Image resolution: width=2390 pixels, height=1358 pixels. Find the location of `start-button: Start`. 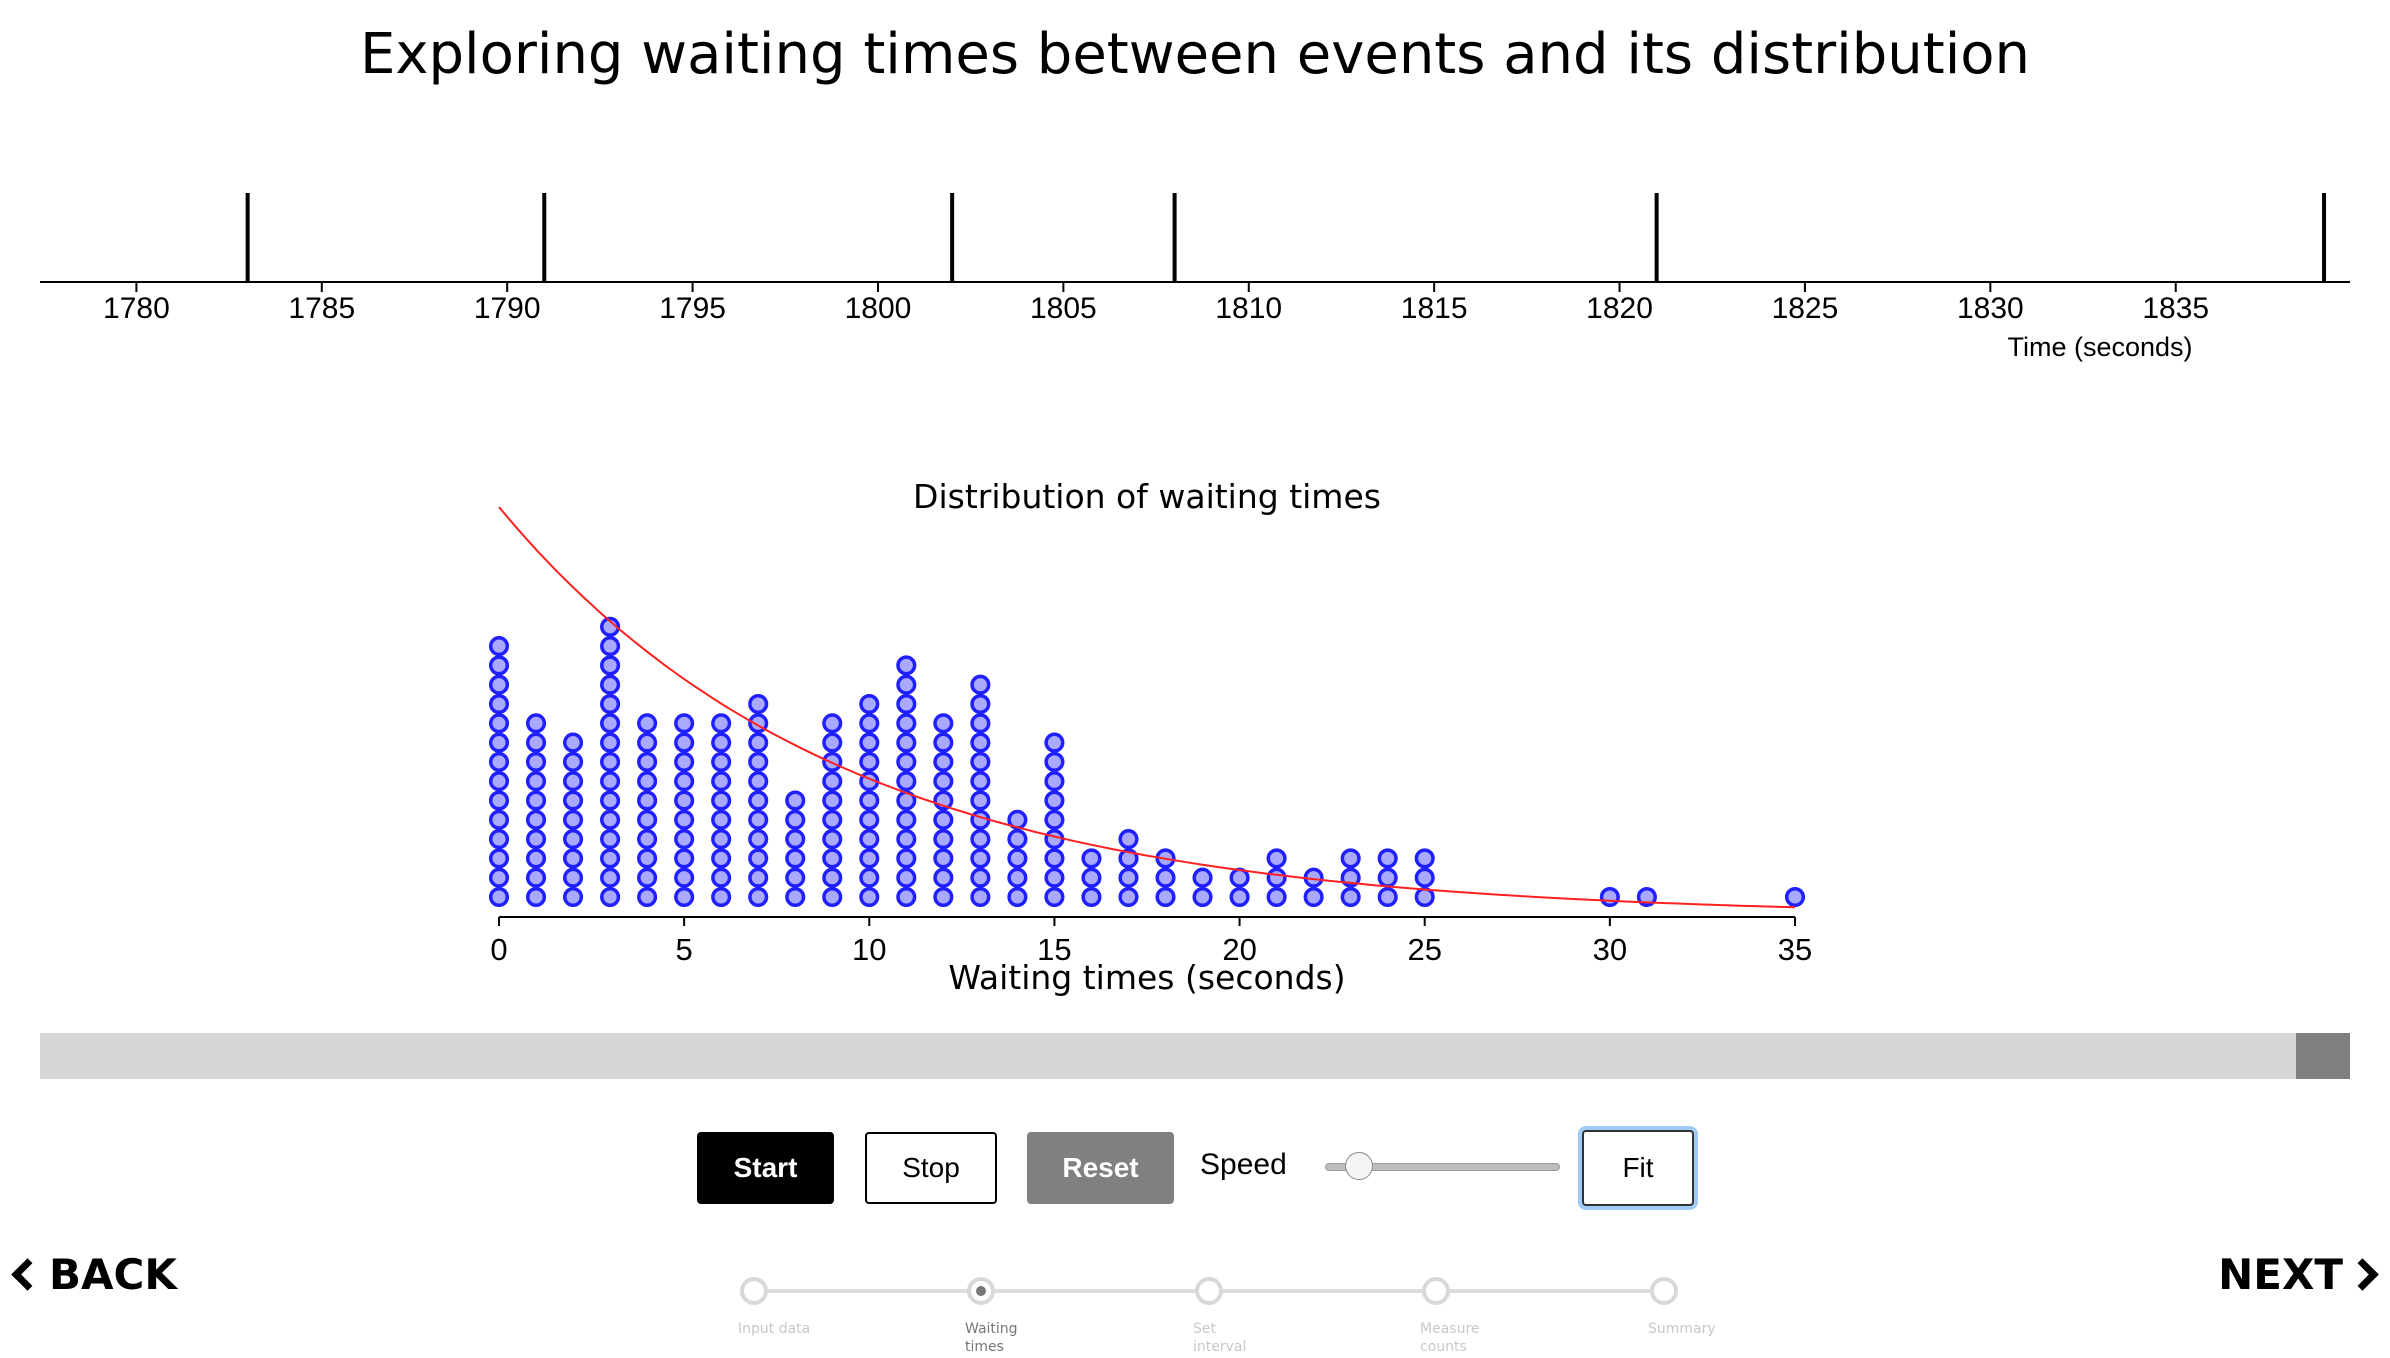

start-button: Start is located at coordinates (765, 1168).